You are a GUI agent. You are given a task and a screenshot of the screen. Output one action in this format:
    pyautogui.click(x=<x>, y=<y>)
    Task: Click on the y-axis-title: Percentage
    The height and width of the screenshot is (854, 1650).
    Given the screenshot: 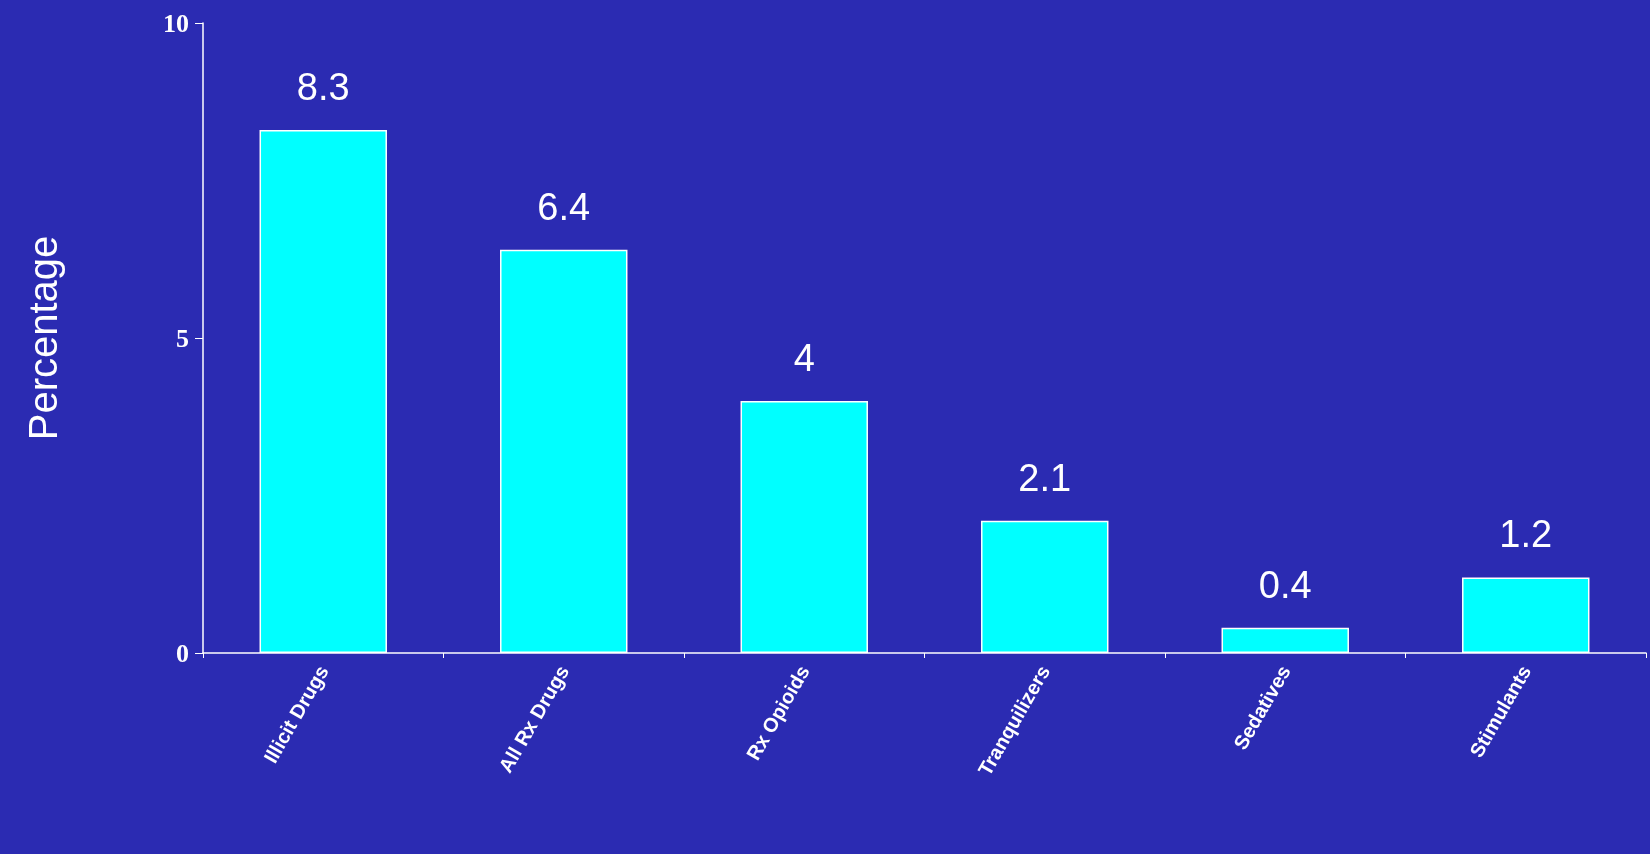 What is the action you would take?
    pyautogui.click(x=43, y=338)
    